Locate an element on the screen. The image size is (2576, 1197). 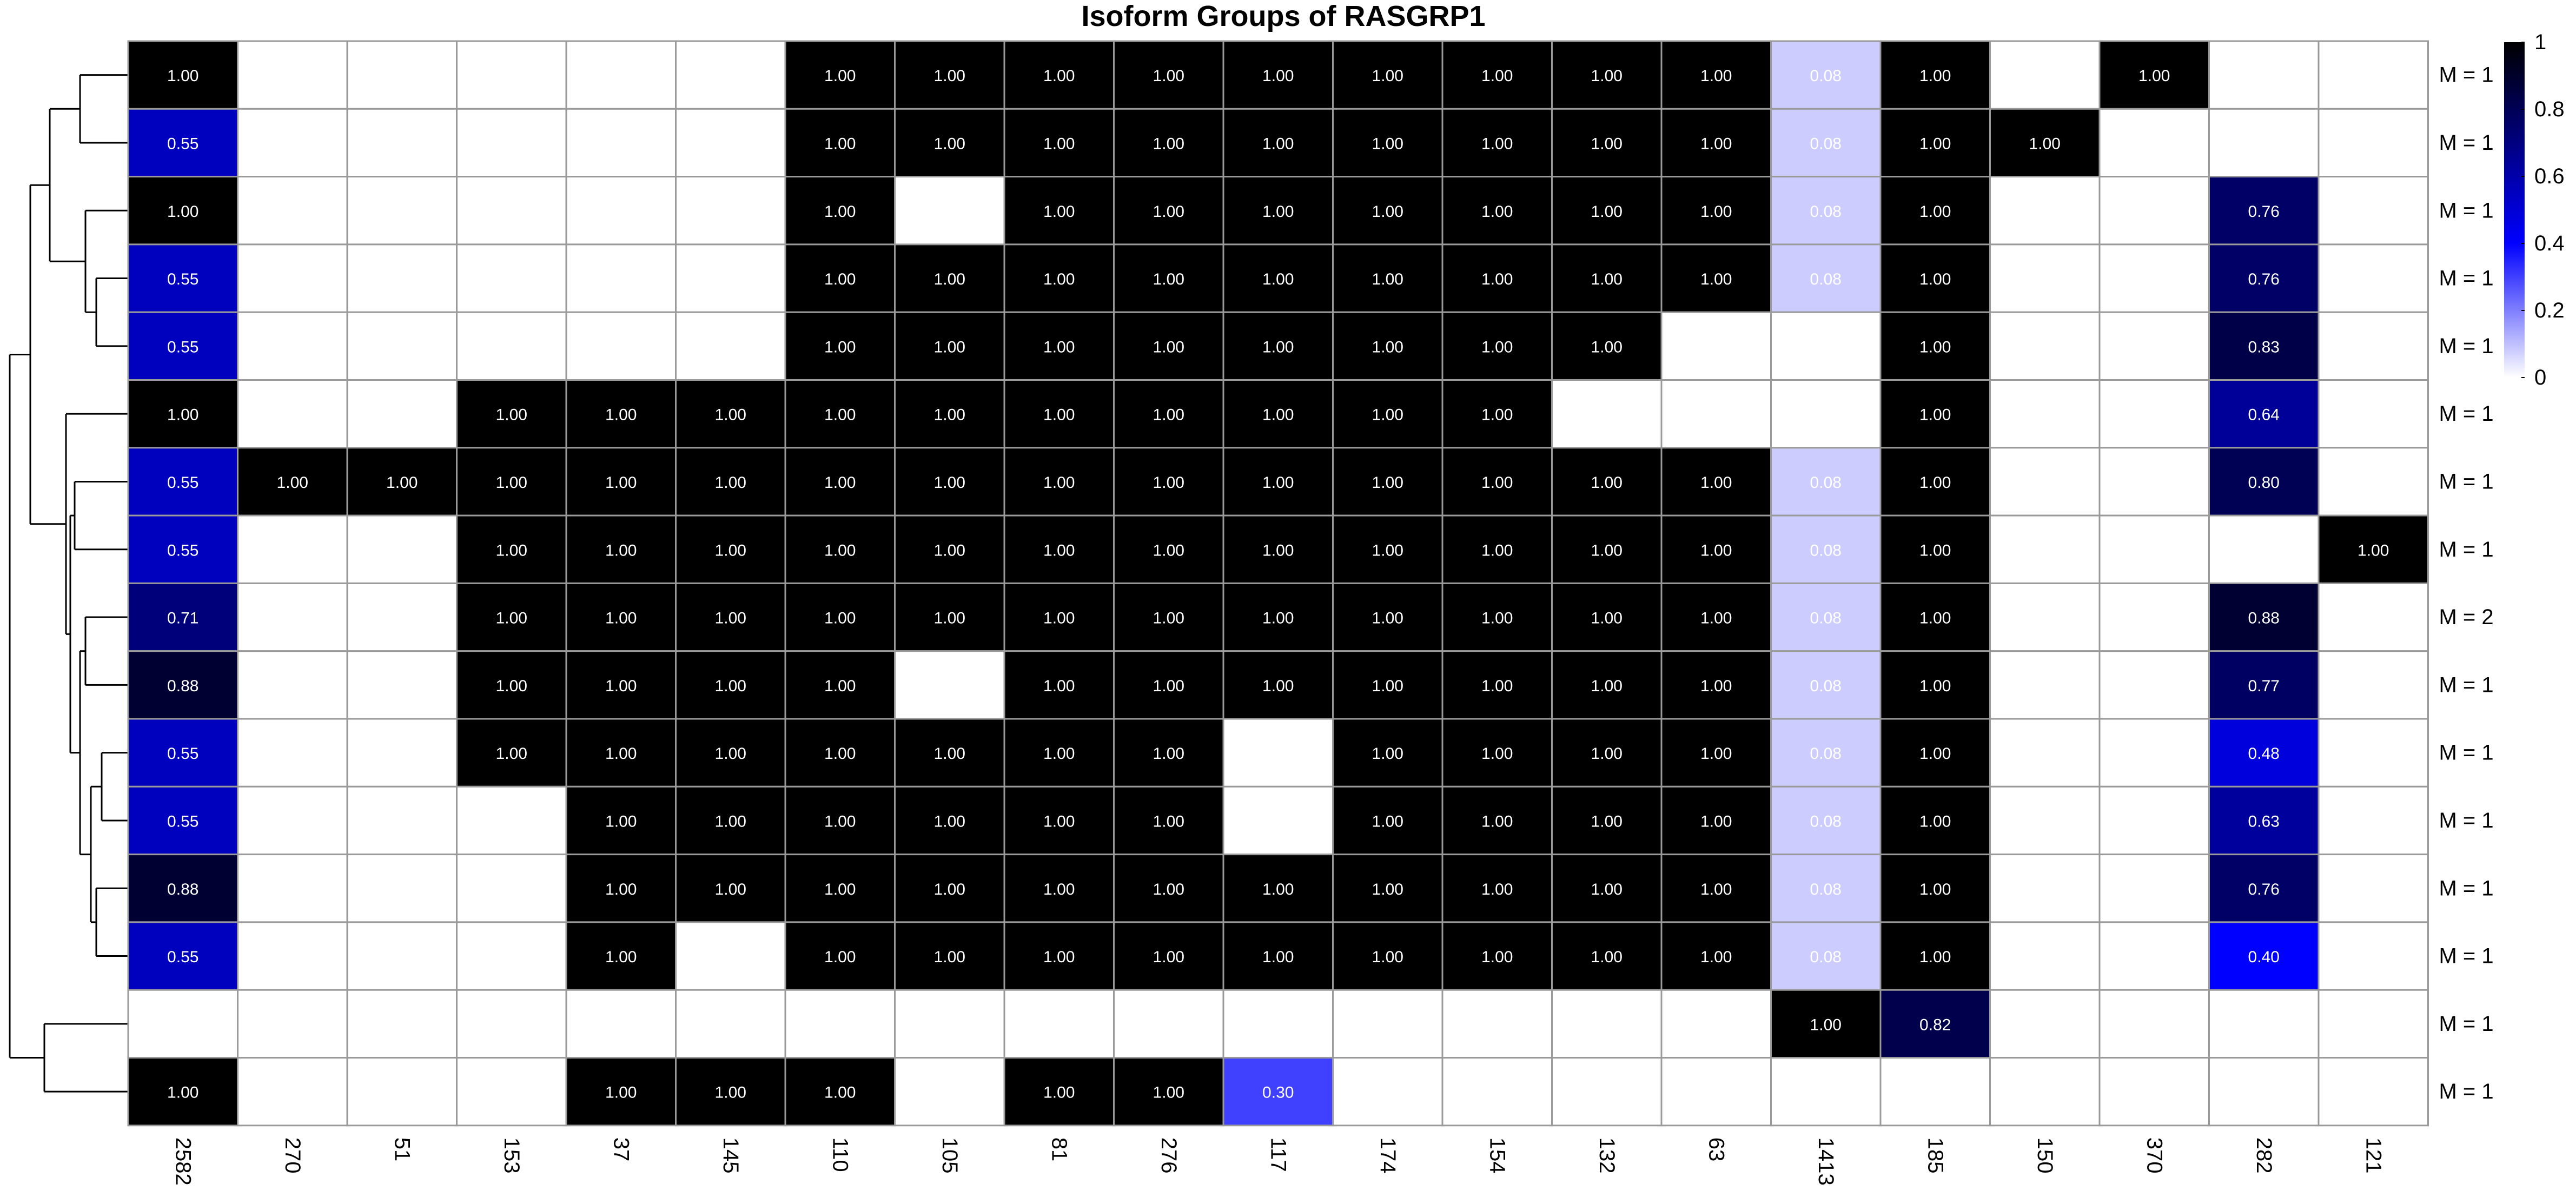
column-label: 2582 is located at coordinates (183, 1162).